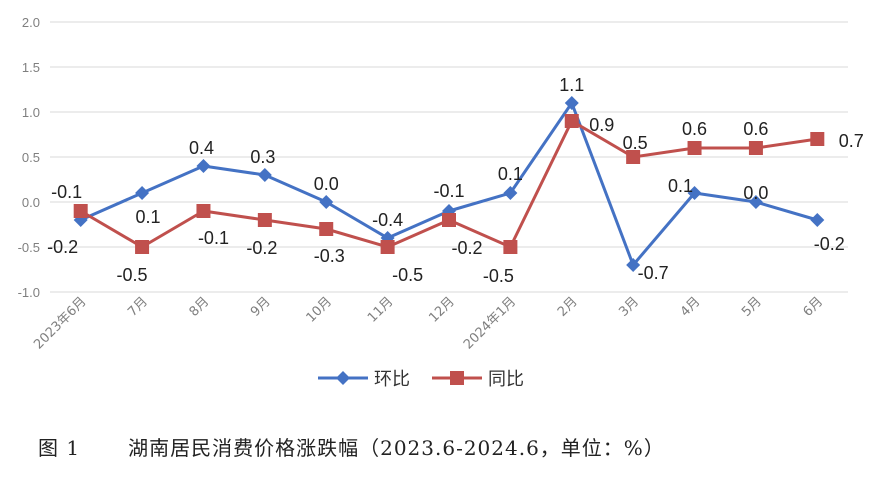 Image resolution: width=880 pixels, height=481 pixels. I want to click on y-tick-label: 2.0, so click(31, 22).